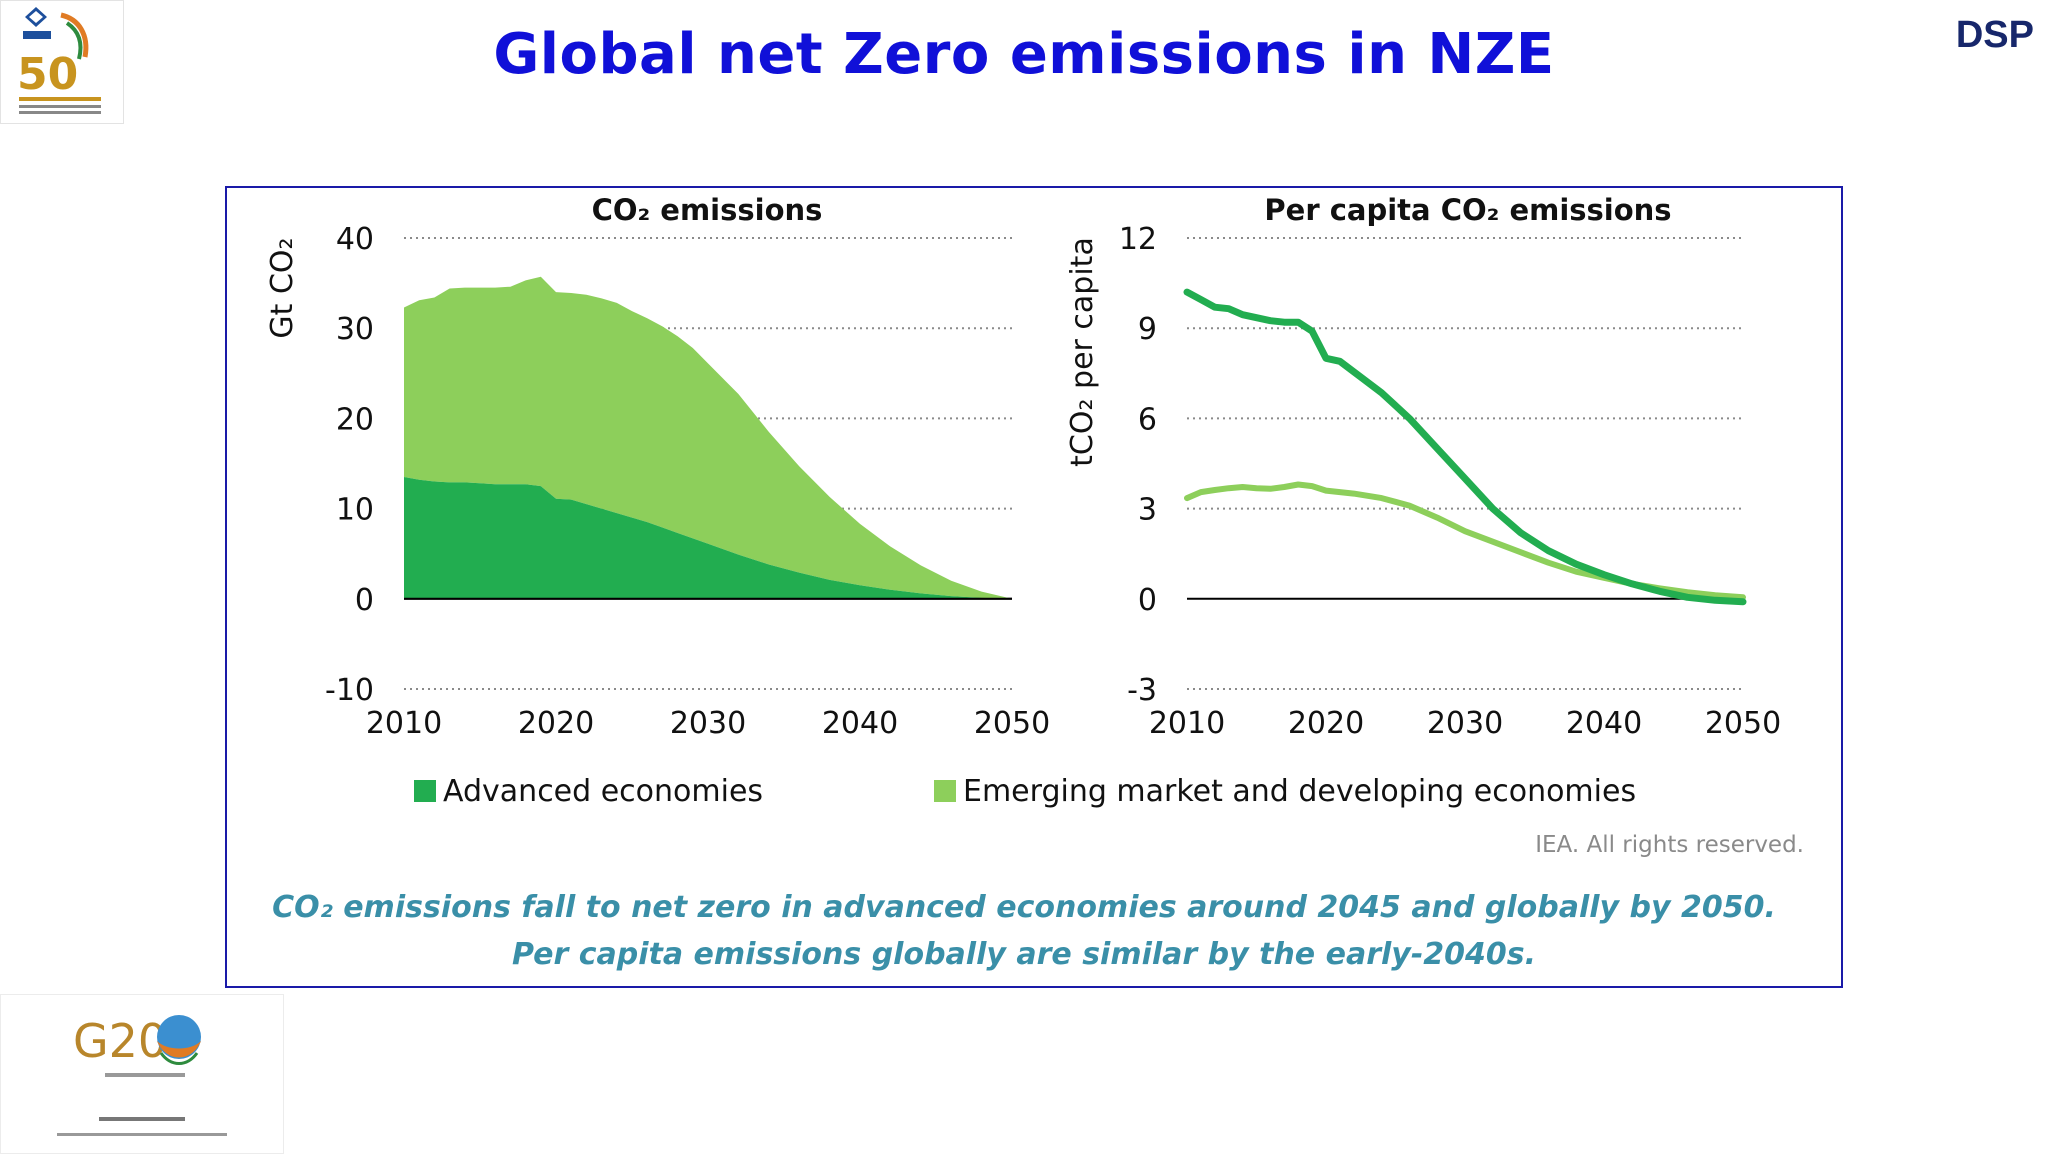 The height and width of the screenshot is (1157, 2048). I want to click on legend-swatch-advanced, so click(425, 791).